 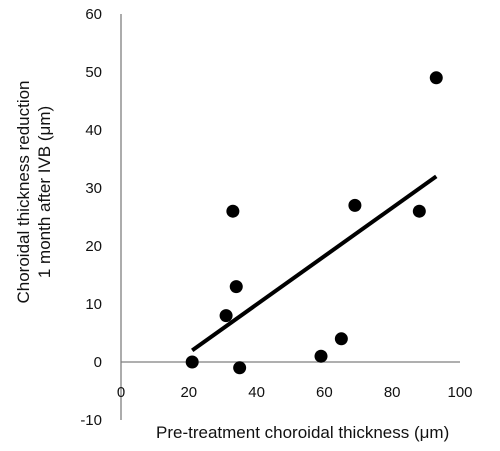 What do you see at coordinates (295, 392) in the screenshot?
I see `x-tick-labels: 0 20 40 60 80 100` at bounding box center [295, 392].